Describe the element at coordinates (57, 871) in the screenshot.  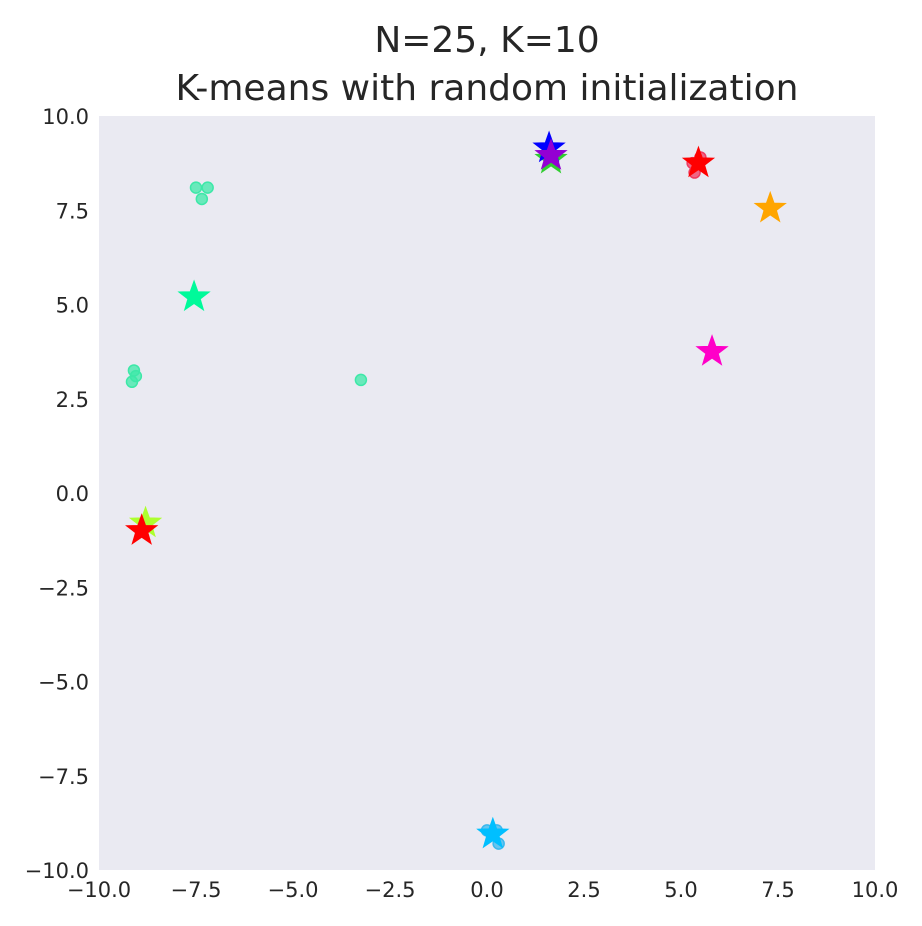
I see `y-tick-label: −10.0` at that location.